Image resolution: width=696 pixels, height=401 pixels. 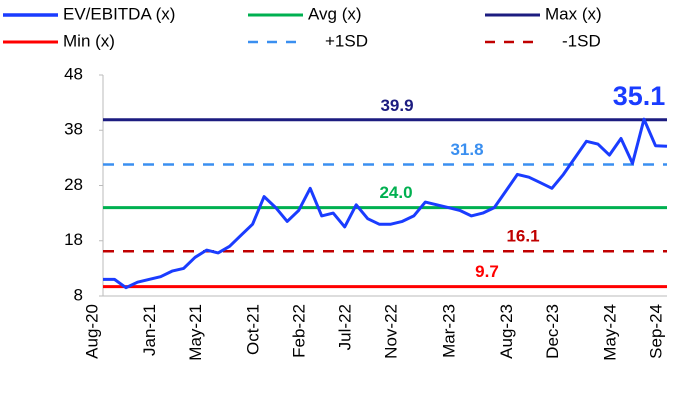 I want to click on end-label: 35.1, so click(x=639, y=96).